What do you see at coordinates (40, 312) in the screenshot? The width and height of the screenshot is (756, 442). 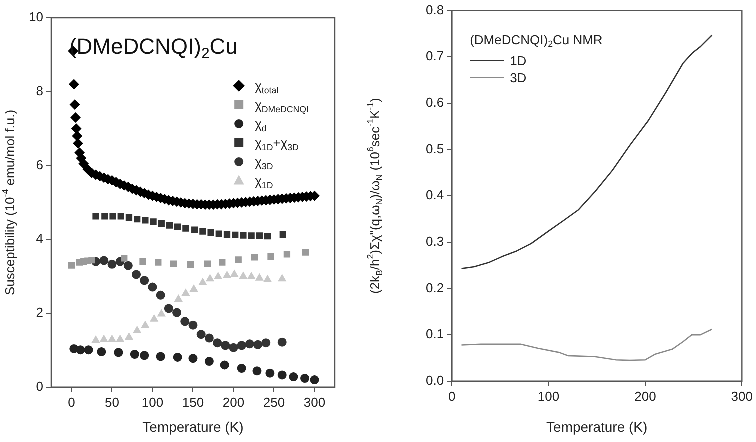 I see `y-tick-label: 2` at bounding box center [40, 312].